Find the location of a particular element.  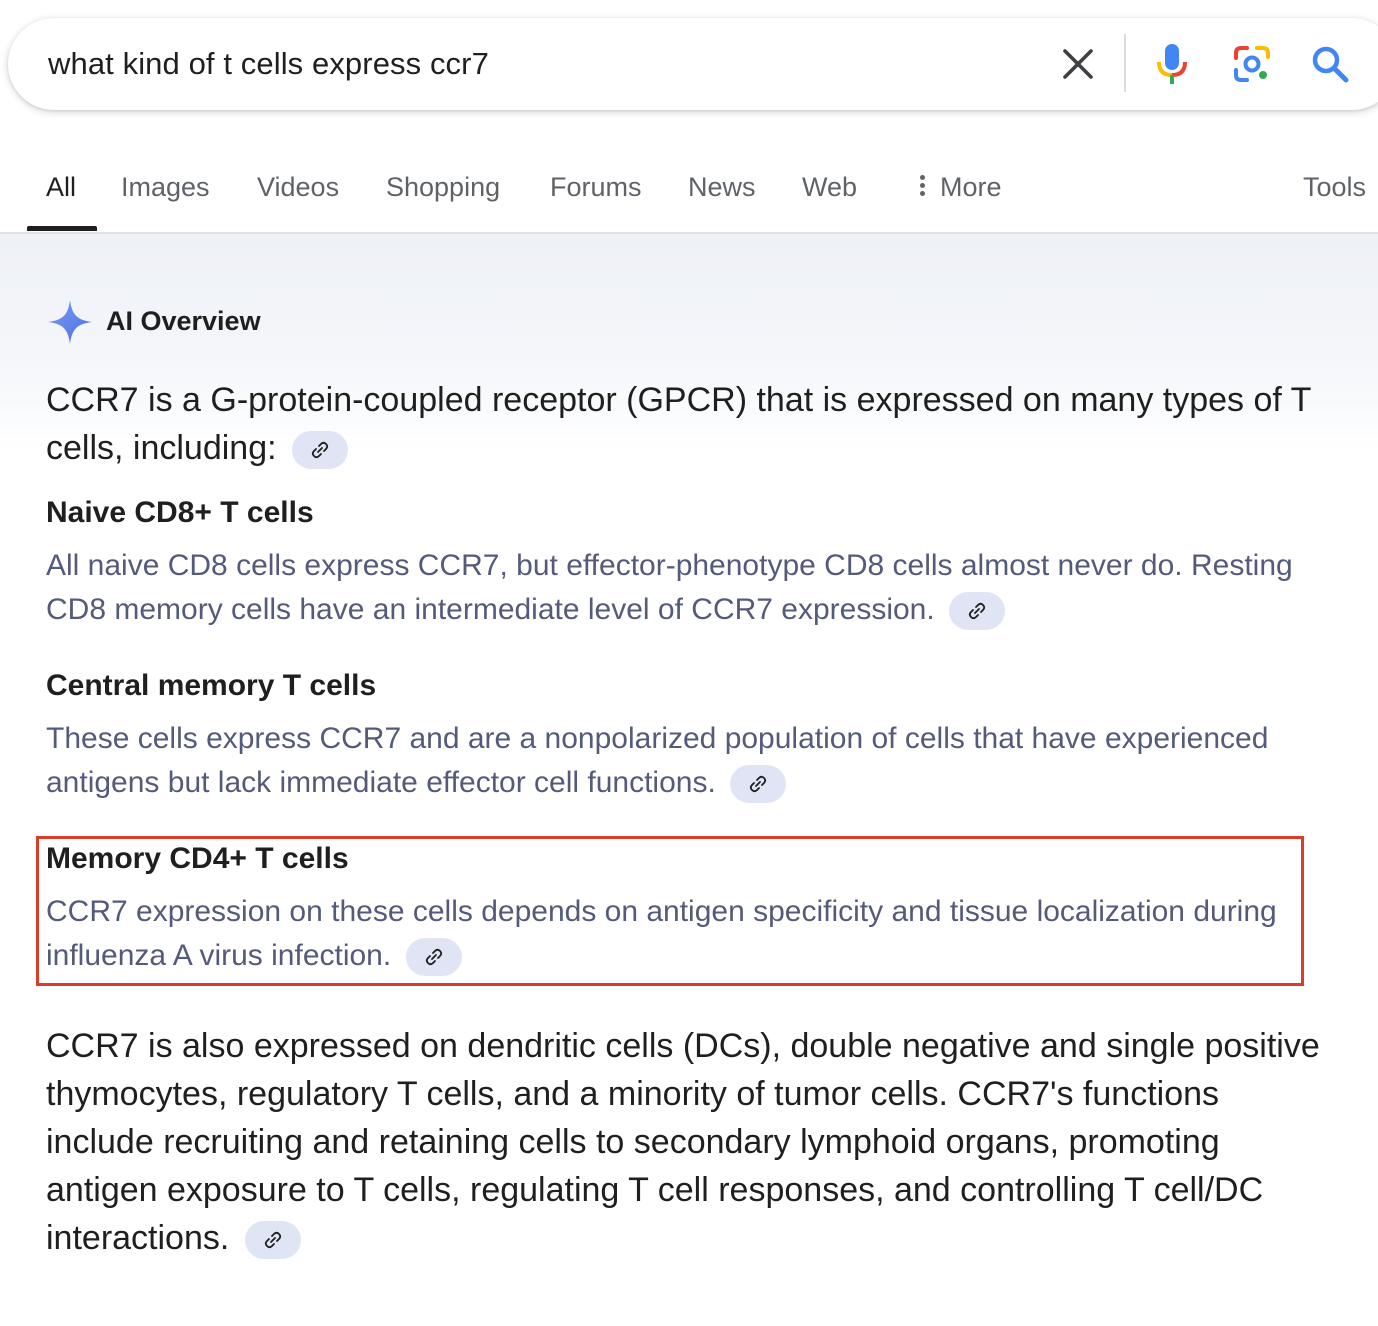

lens-search-button is located at coordinates (1252, 64).